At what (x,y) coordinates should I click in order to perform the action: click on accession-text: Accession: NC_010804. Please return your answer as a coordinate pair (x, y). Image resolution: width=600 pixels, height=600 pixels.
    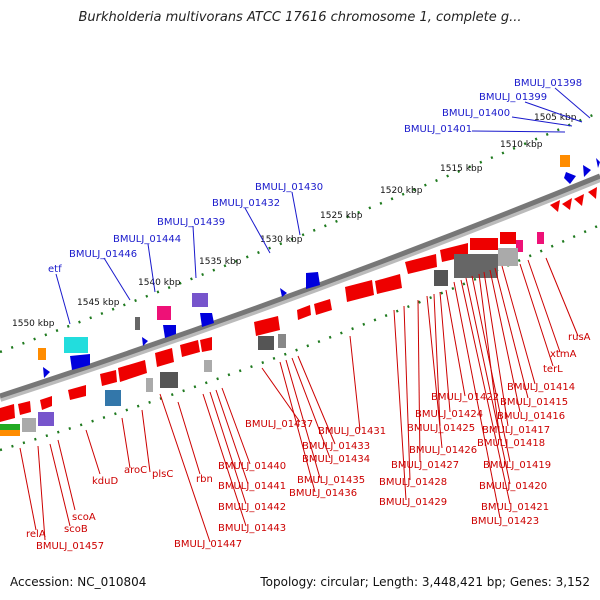
    Looking at the image, I should click on (78, 582).